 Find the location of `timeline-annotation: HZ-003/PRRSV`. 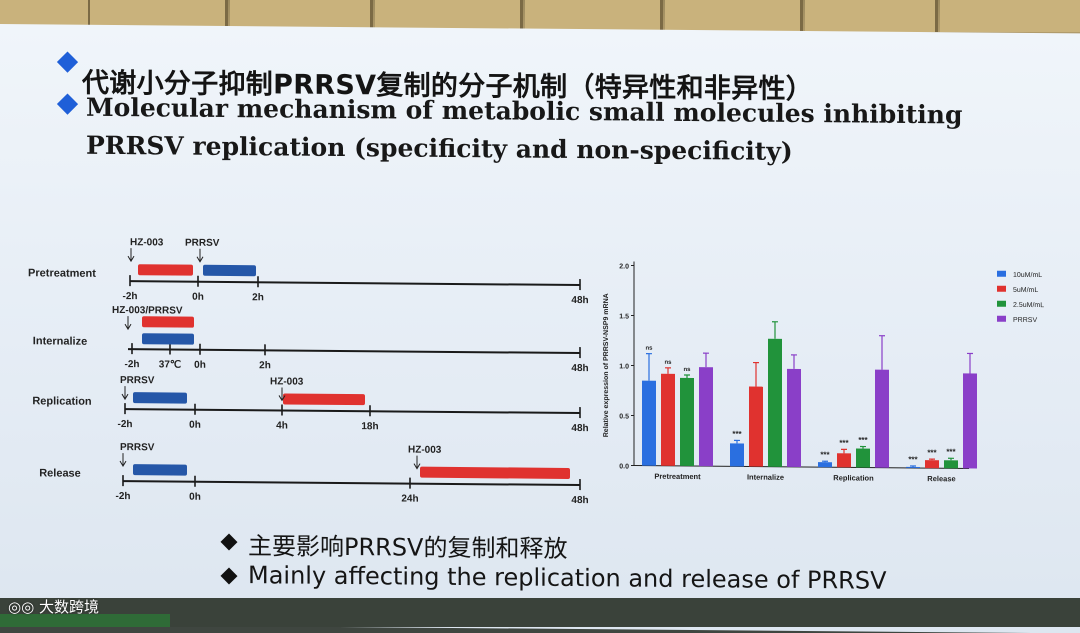

timeline-annotation: HZ-003/PRRSV is located at coordinates (147, 311).